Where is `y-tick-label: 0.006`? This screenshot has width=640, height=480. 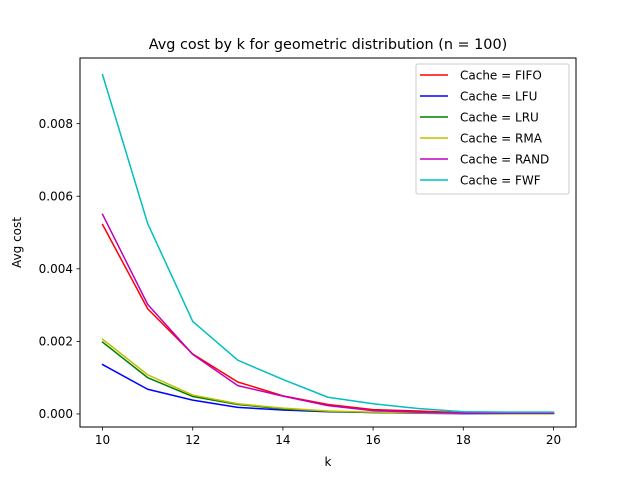
y-tick-label: 0.006 is located at coordinates (56, 197).